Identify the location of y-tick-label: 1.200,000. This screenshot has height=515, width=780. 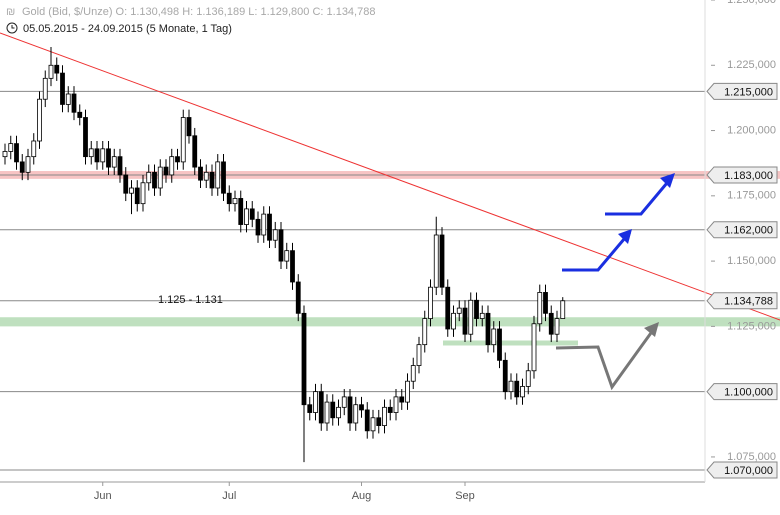
(751, 130).